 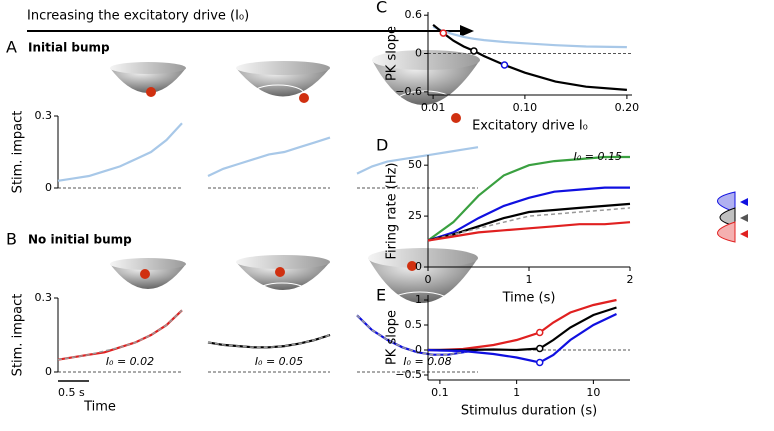 What do you see at coordinates (408, 374) in the screenshot?
I see `y-tick-label: −0.5` at bounding box center [408, 374].